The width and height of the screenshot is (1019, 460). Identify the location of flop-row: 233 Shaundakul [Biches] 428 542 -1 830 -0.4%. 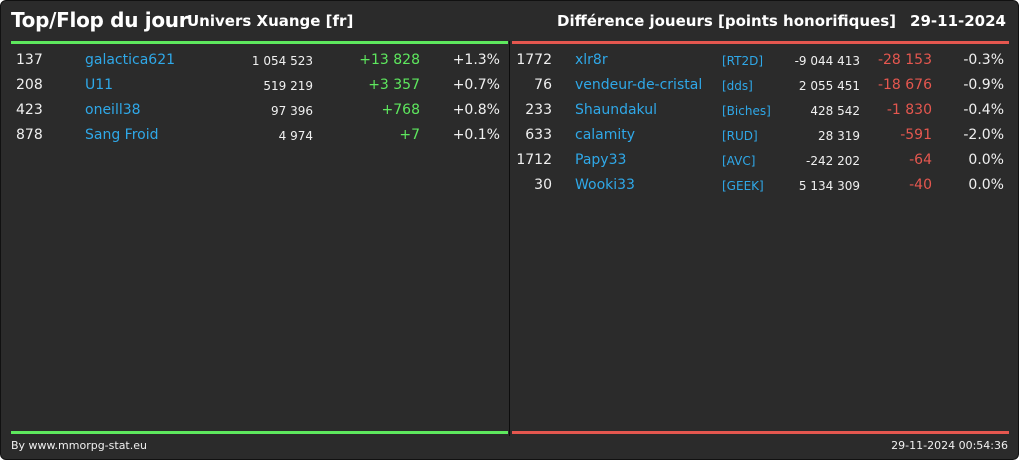
(760, 112).